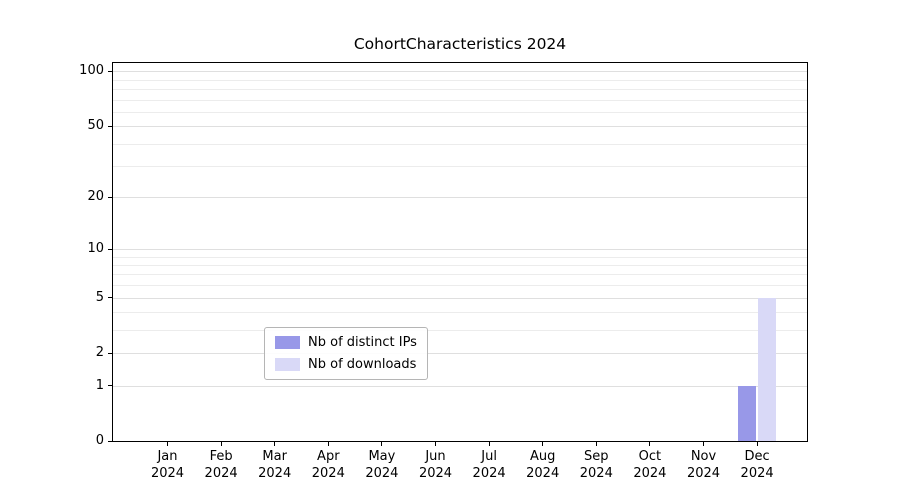 Image resolution: width=900 pixels, height=500 pixels. What do you see at coordinates (91, 71) in the screenshot?
I see `y-tick-label: 100` at bounding box center [91, 71].